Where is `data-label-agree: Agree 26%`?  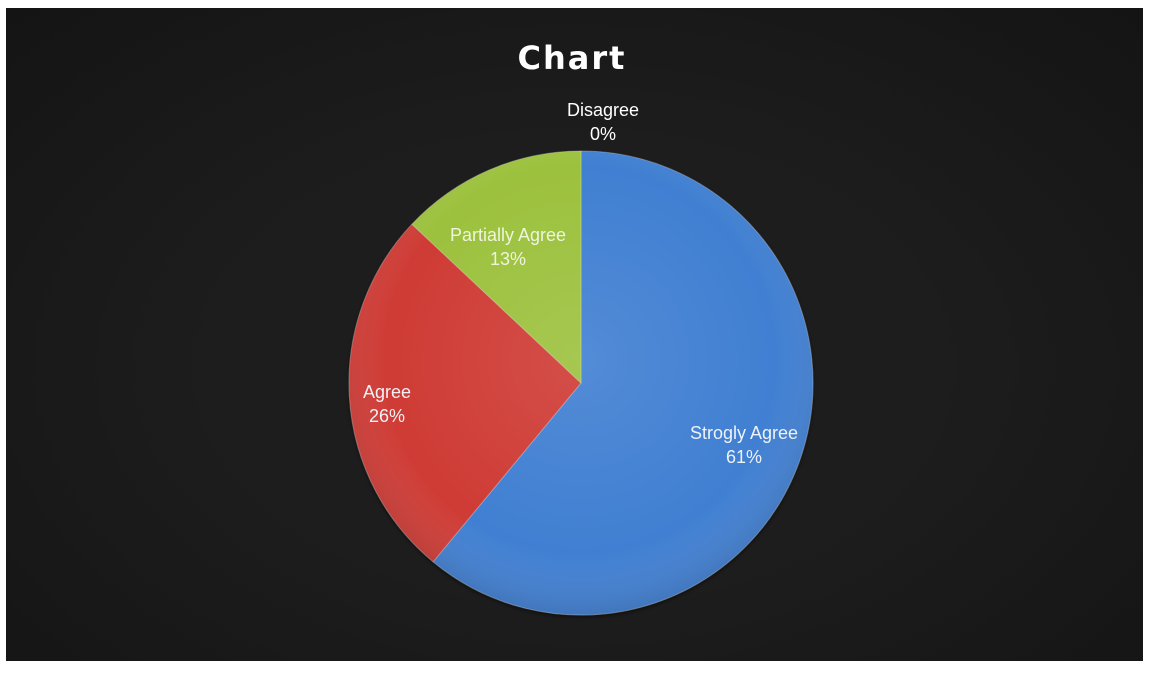 data-label-agree: Agree 26% is located at coordinates (387, 404).